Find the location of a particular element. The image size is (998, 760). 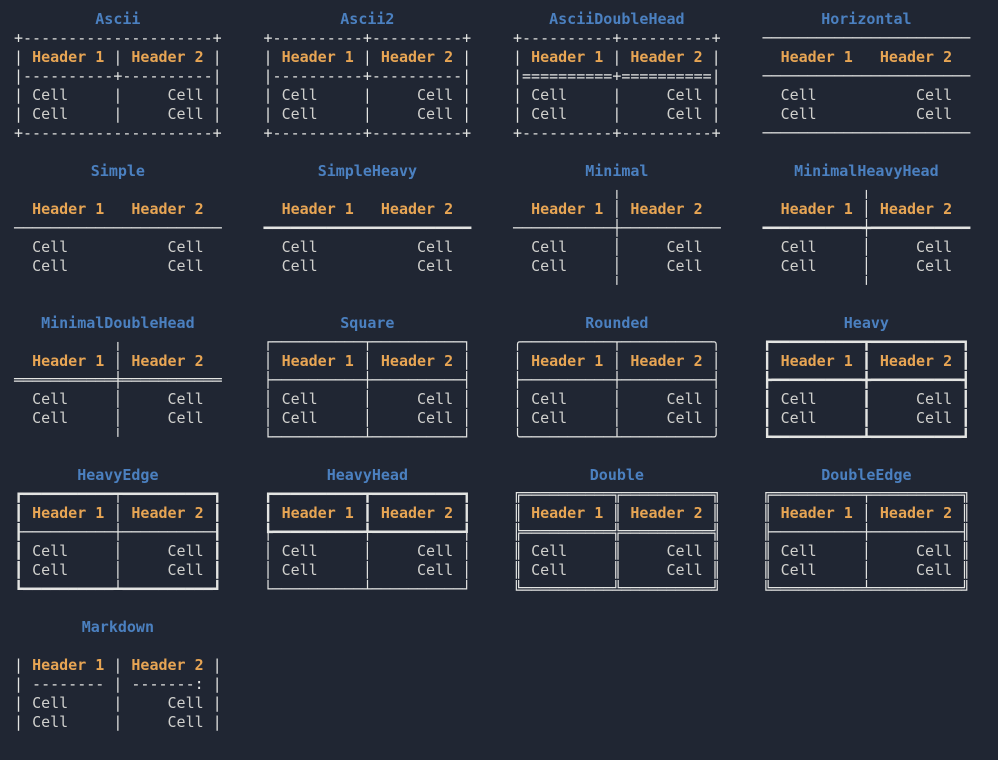

table-title: DoubleEdge is located at coordinates (867, 475).